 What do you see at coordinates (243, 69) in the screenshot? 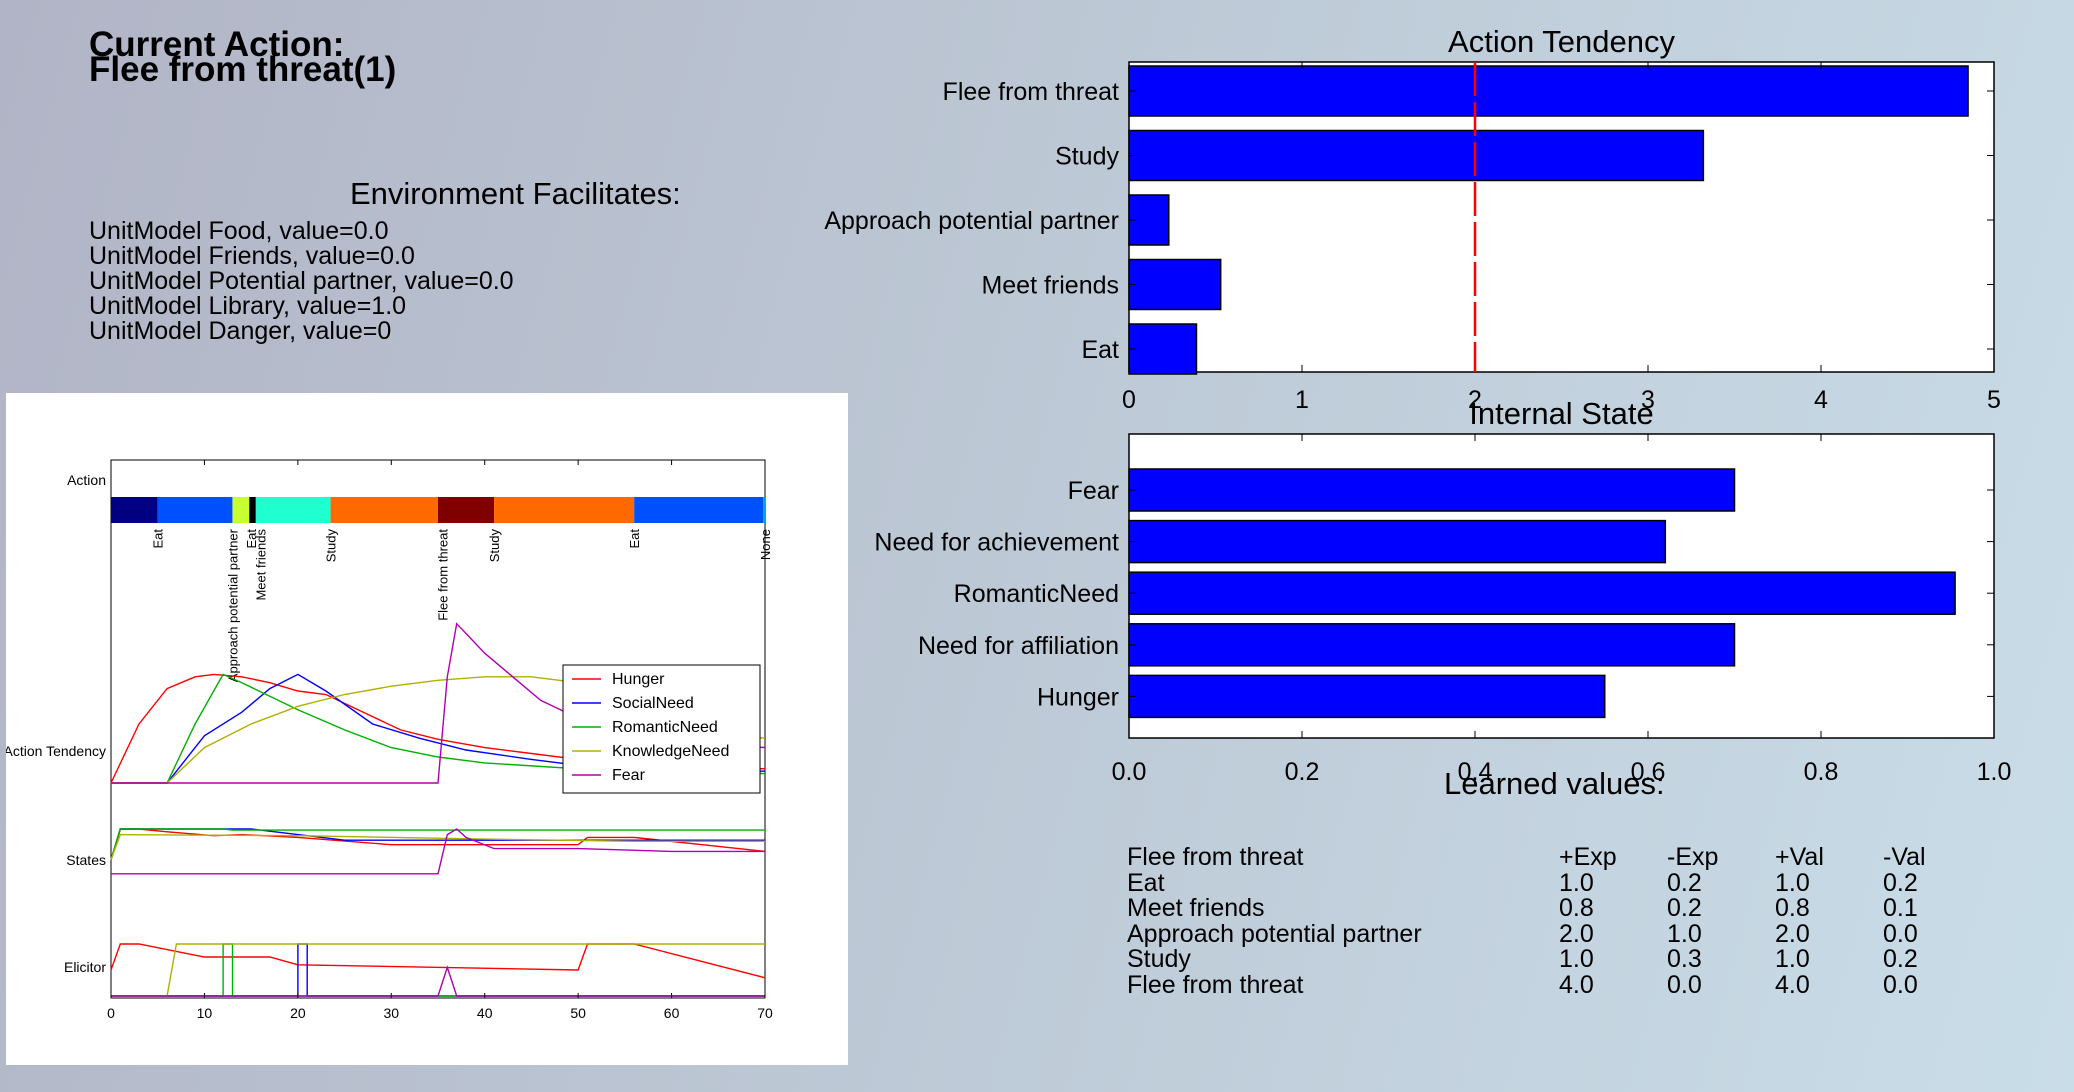
I see `current-action-value: Flee from threat(1)` at bounding box center [243, 69].